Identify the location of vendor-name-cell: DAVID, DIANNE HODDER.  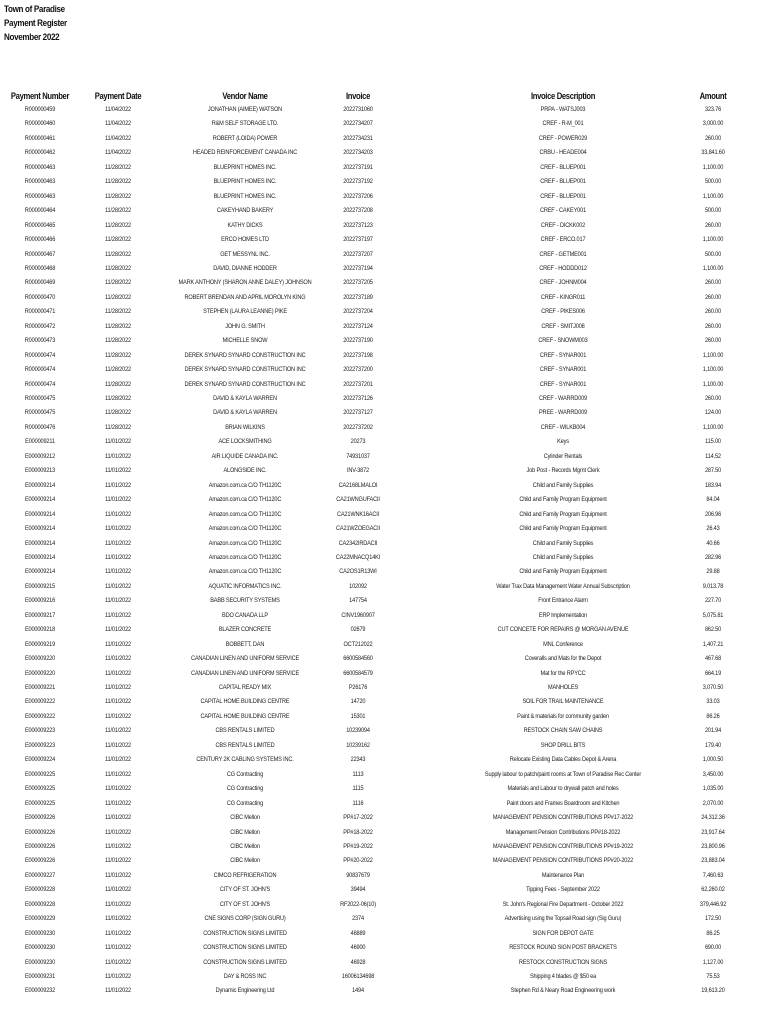
(245, 268).